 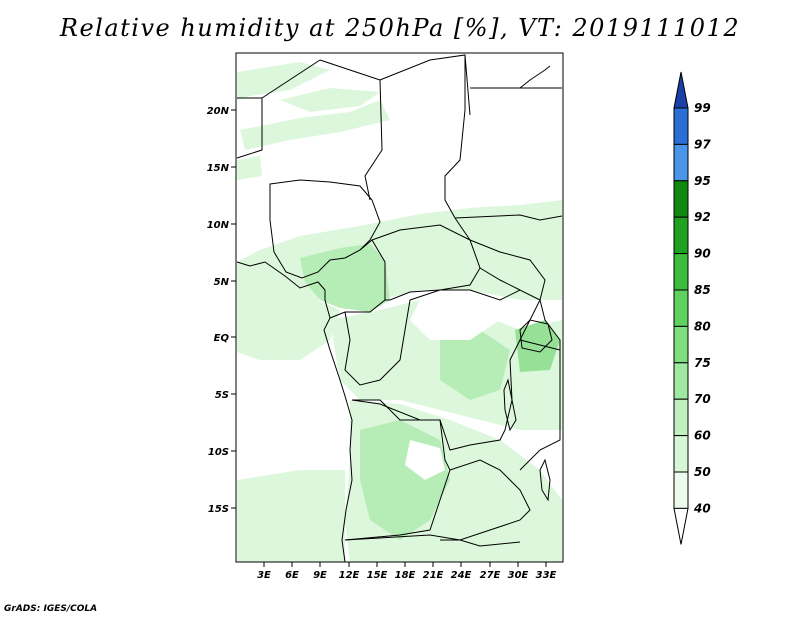 I want to click on lake-malawi, so click(x=545, y=480).